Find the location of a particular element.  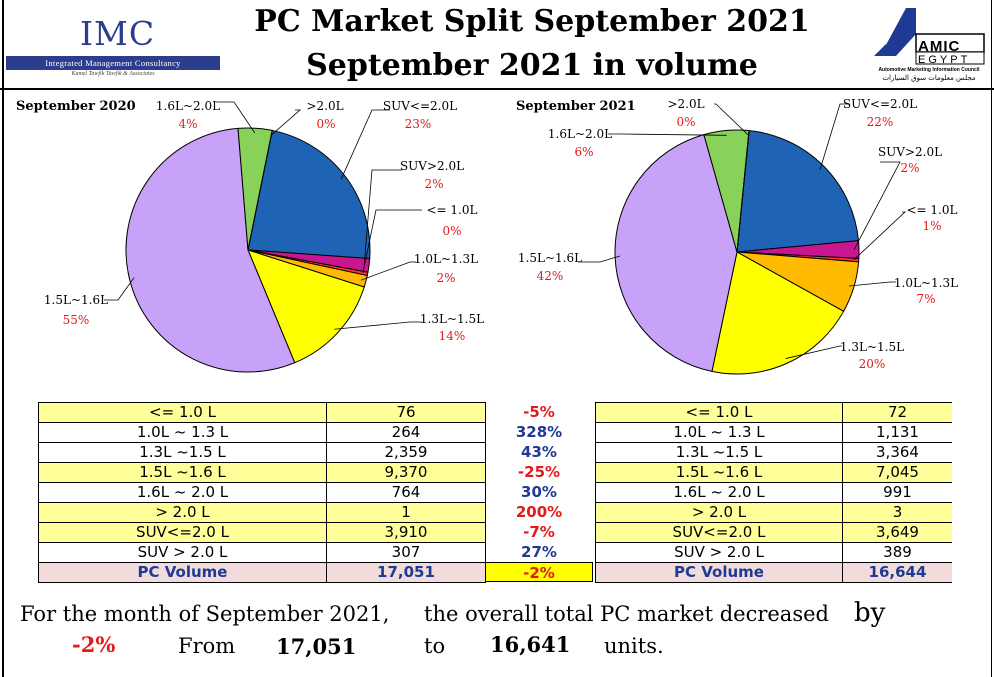

table-cell-volume: 3 is located at coordinates (897, 512).